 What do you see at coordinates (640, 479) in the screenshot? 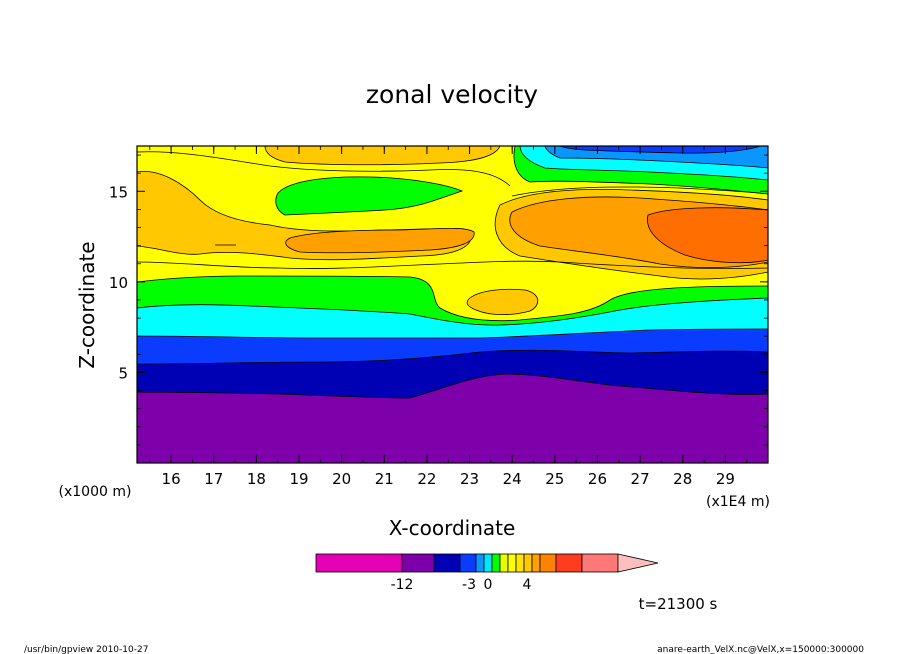
I see `x-tick-label: 27` at bounding box center [640, 479].